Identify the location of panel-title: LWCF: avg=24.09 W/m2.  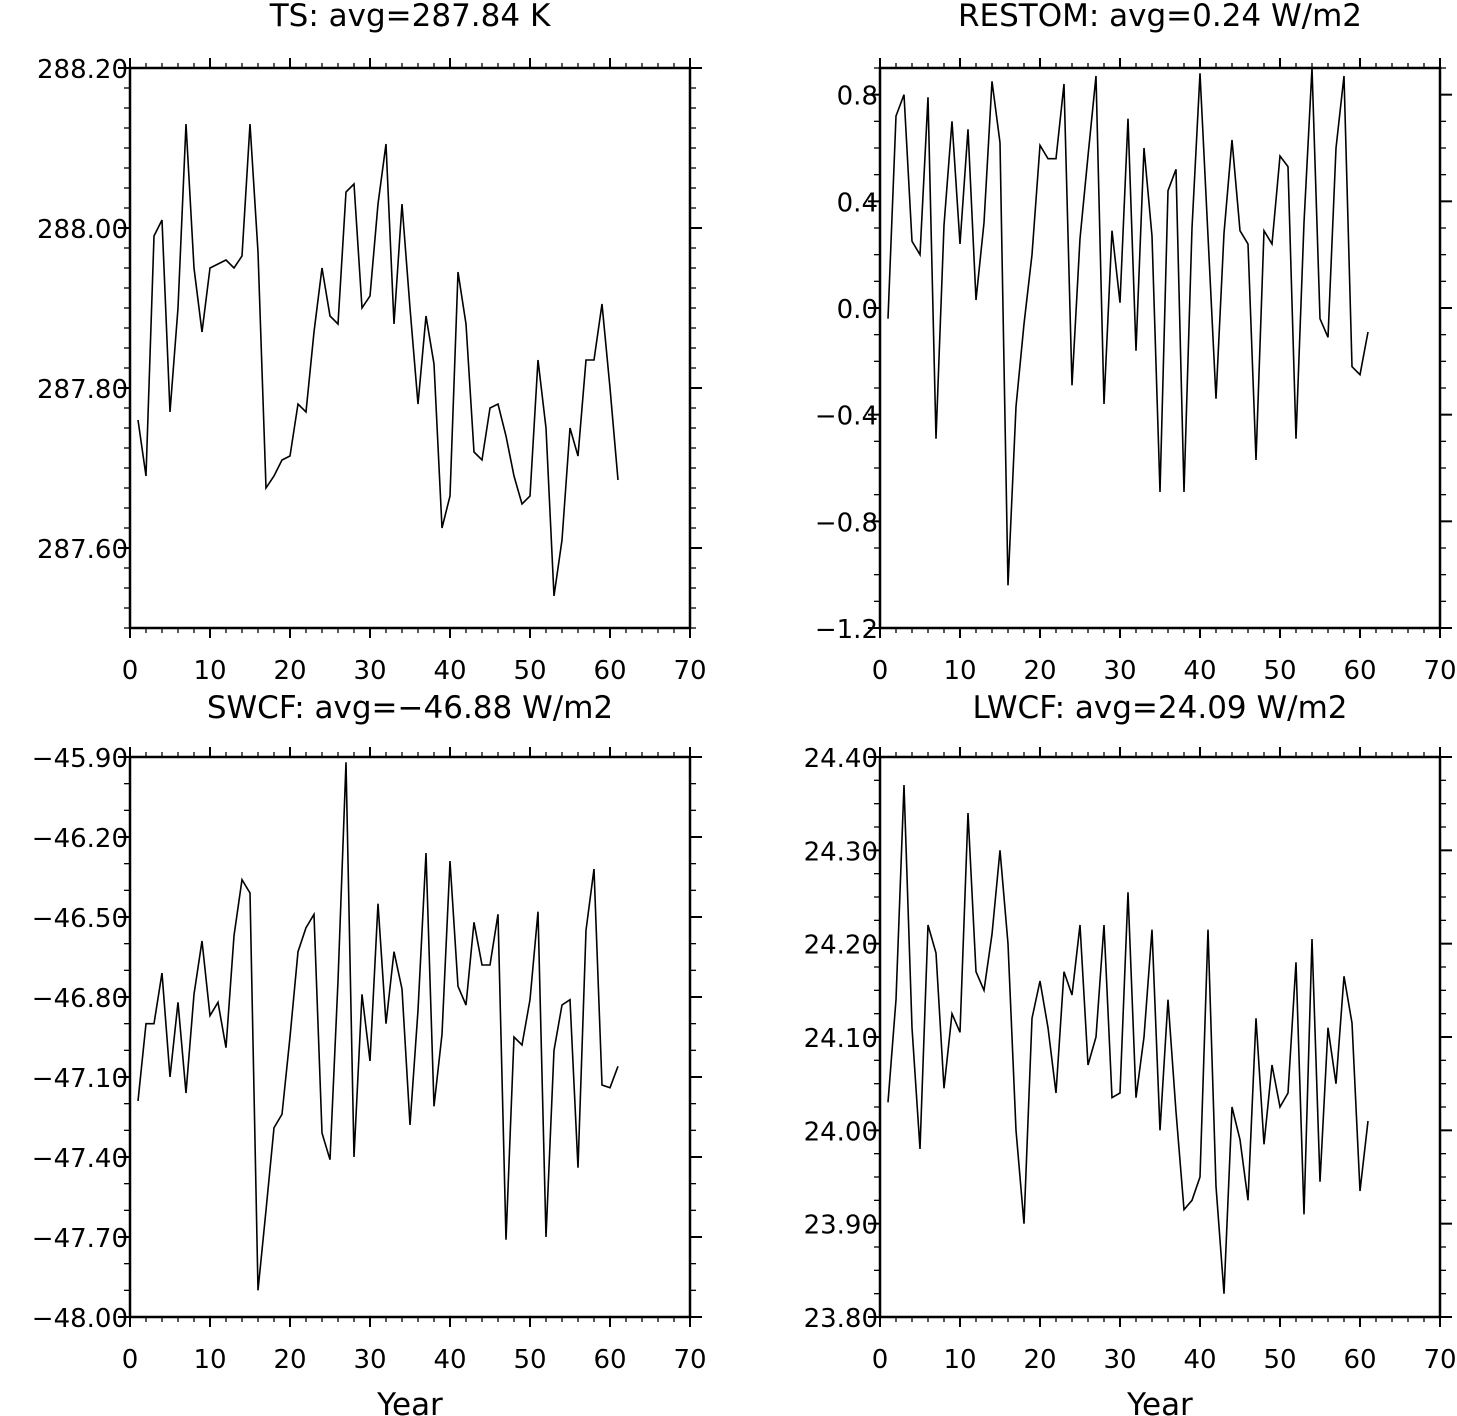
(1159, 708).